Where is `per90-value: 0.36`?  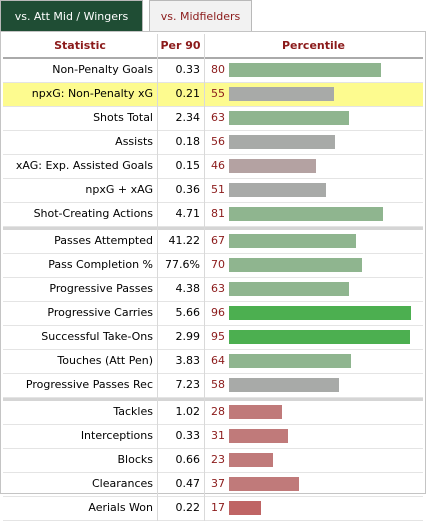 per90-value: 0.36 is located at coordinates (188, 189).